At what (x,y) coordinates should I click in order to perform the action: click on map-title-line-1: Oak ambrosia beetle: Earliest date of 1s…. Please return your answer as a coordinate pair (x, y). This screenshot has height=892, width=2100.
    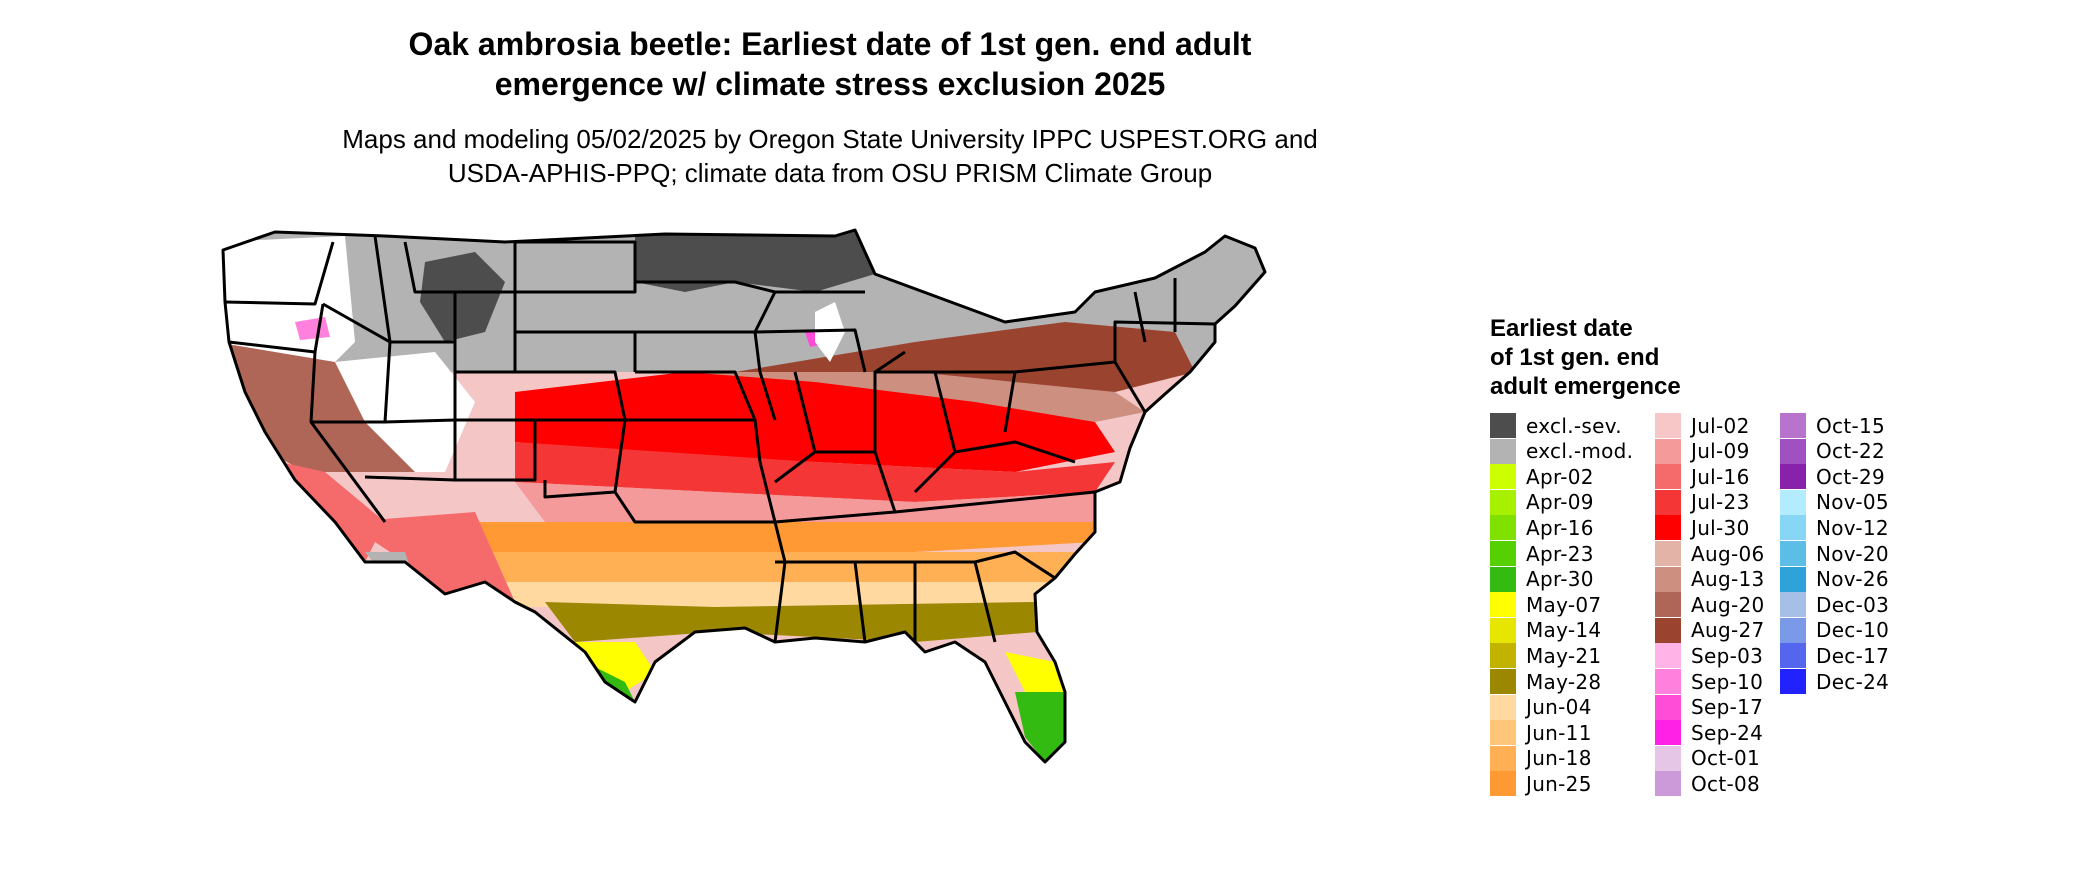
    Looking at the image, I should click on (830, 44).